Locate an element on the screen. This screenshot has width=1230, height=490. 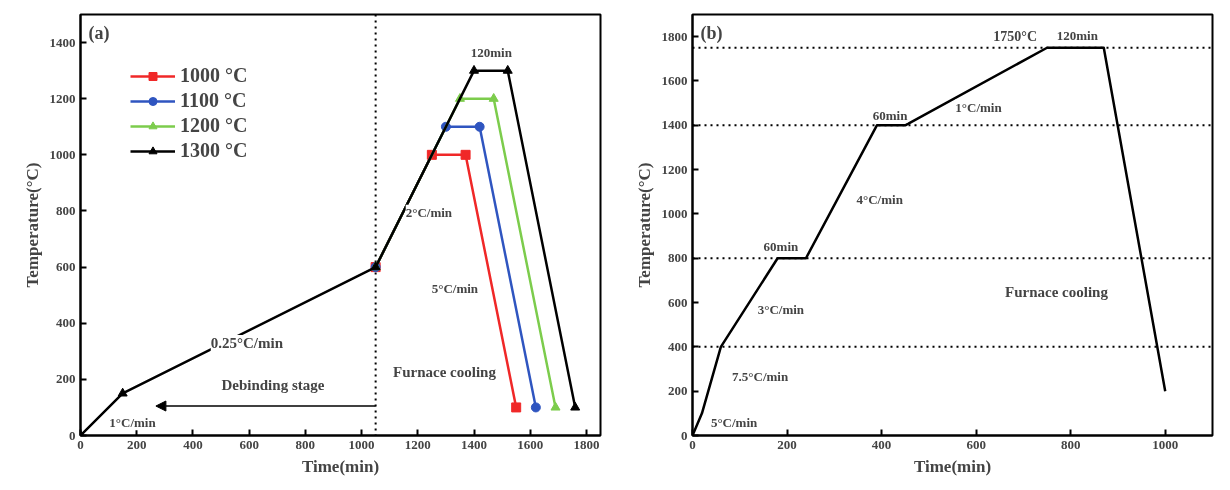
legend-label: 1300 °C is located at coordinates (214, 150).